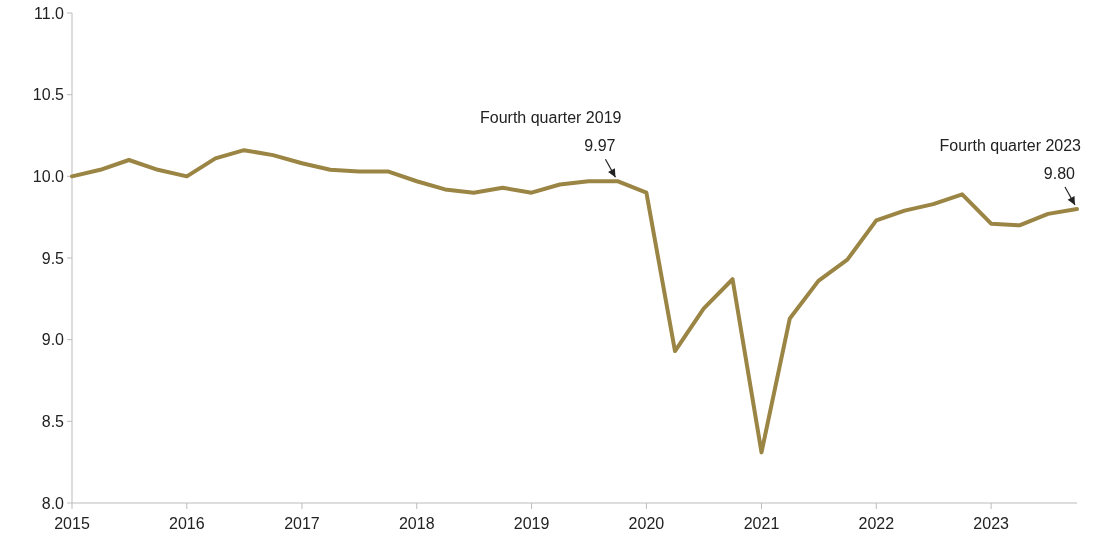 The height and width of the screenshot is (552, 1104). Describe the element at coordinates (48, 176) in the screenshot. I see `y-tick-label: 10.0` at that location.